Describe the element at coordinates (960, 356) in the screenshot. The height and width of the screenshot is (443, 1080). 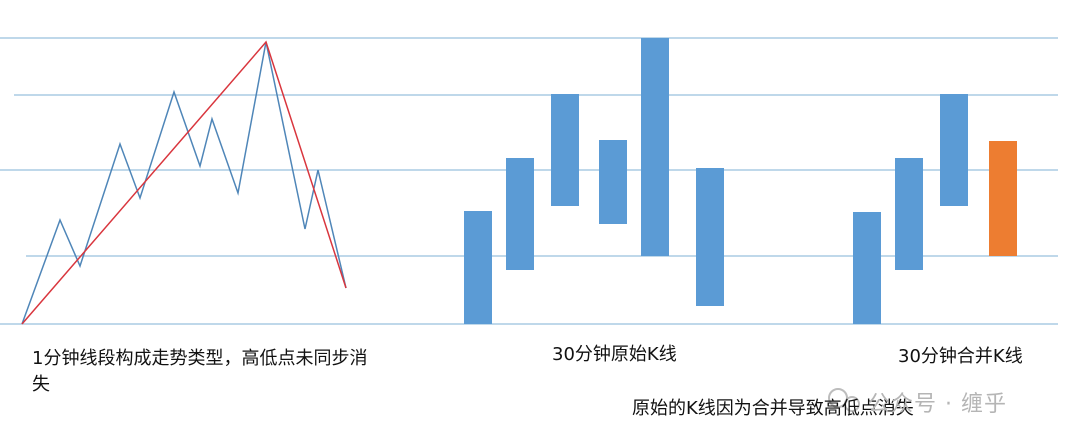
I see `caption-merged: 30分钟合并K线` at that location.